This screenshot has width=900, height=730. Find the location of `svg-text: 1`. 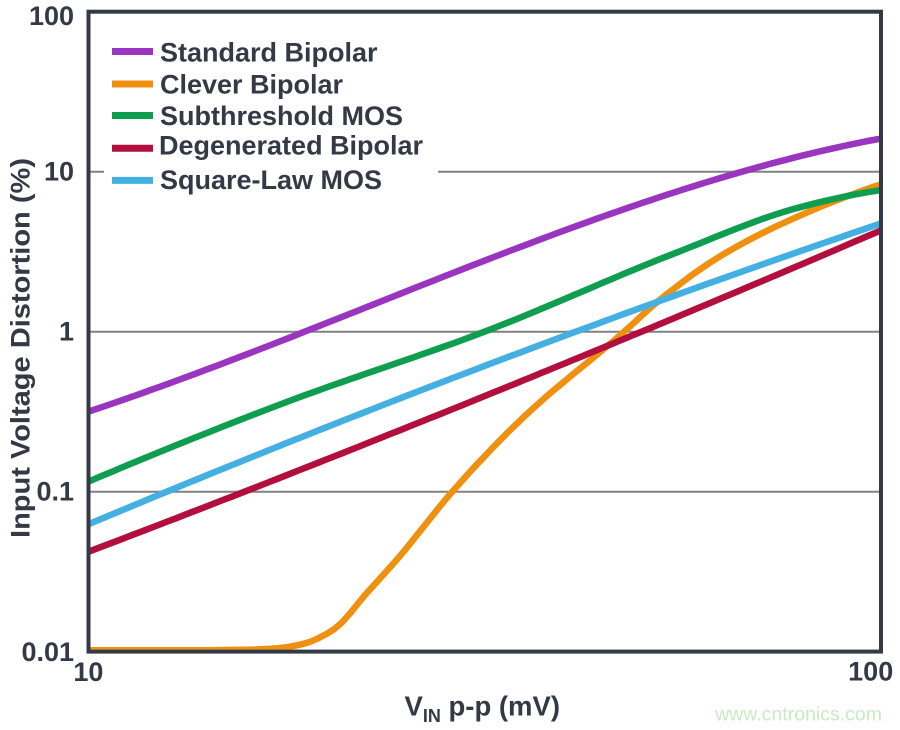

svg-text: 1 is located at coordinates (66, 332).